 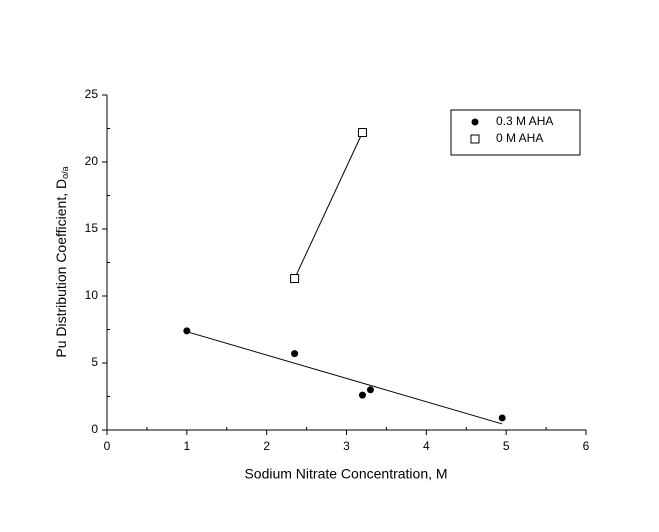 I want to click on y-axis-label-main: Pu Distribution Coefficient, D, so click(x=61, y=268).